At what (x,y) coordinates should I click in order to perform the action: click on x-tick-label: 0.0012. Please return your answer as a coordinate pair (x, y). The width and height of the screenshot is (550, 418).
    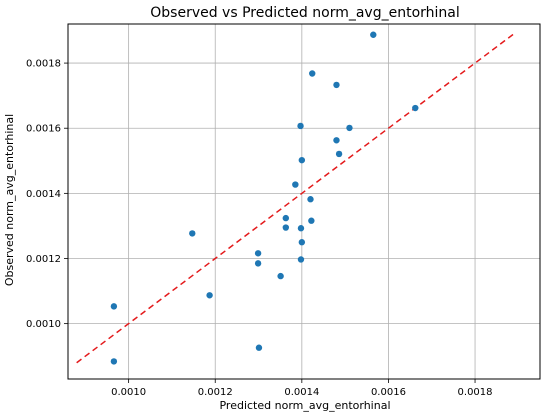
    Looking at the image, I should click on (215, 392).